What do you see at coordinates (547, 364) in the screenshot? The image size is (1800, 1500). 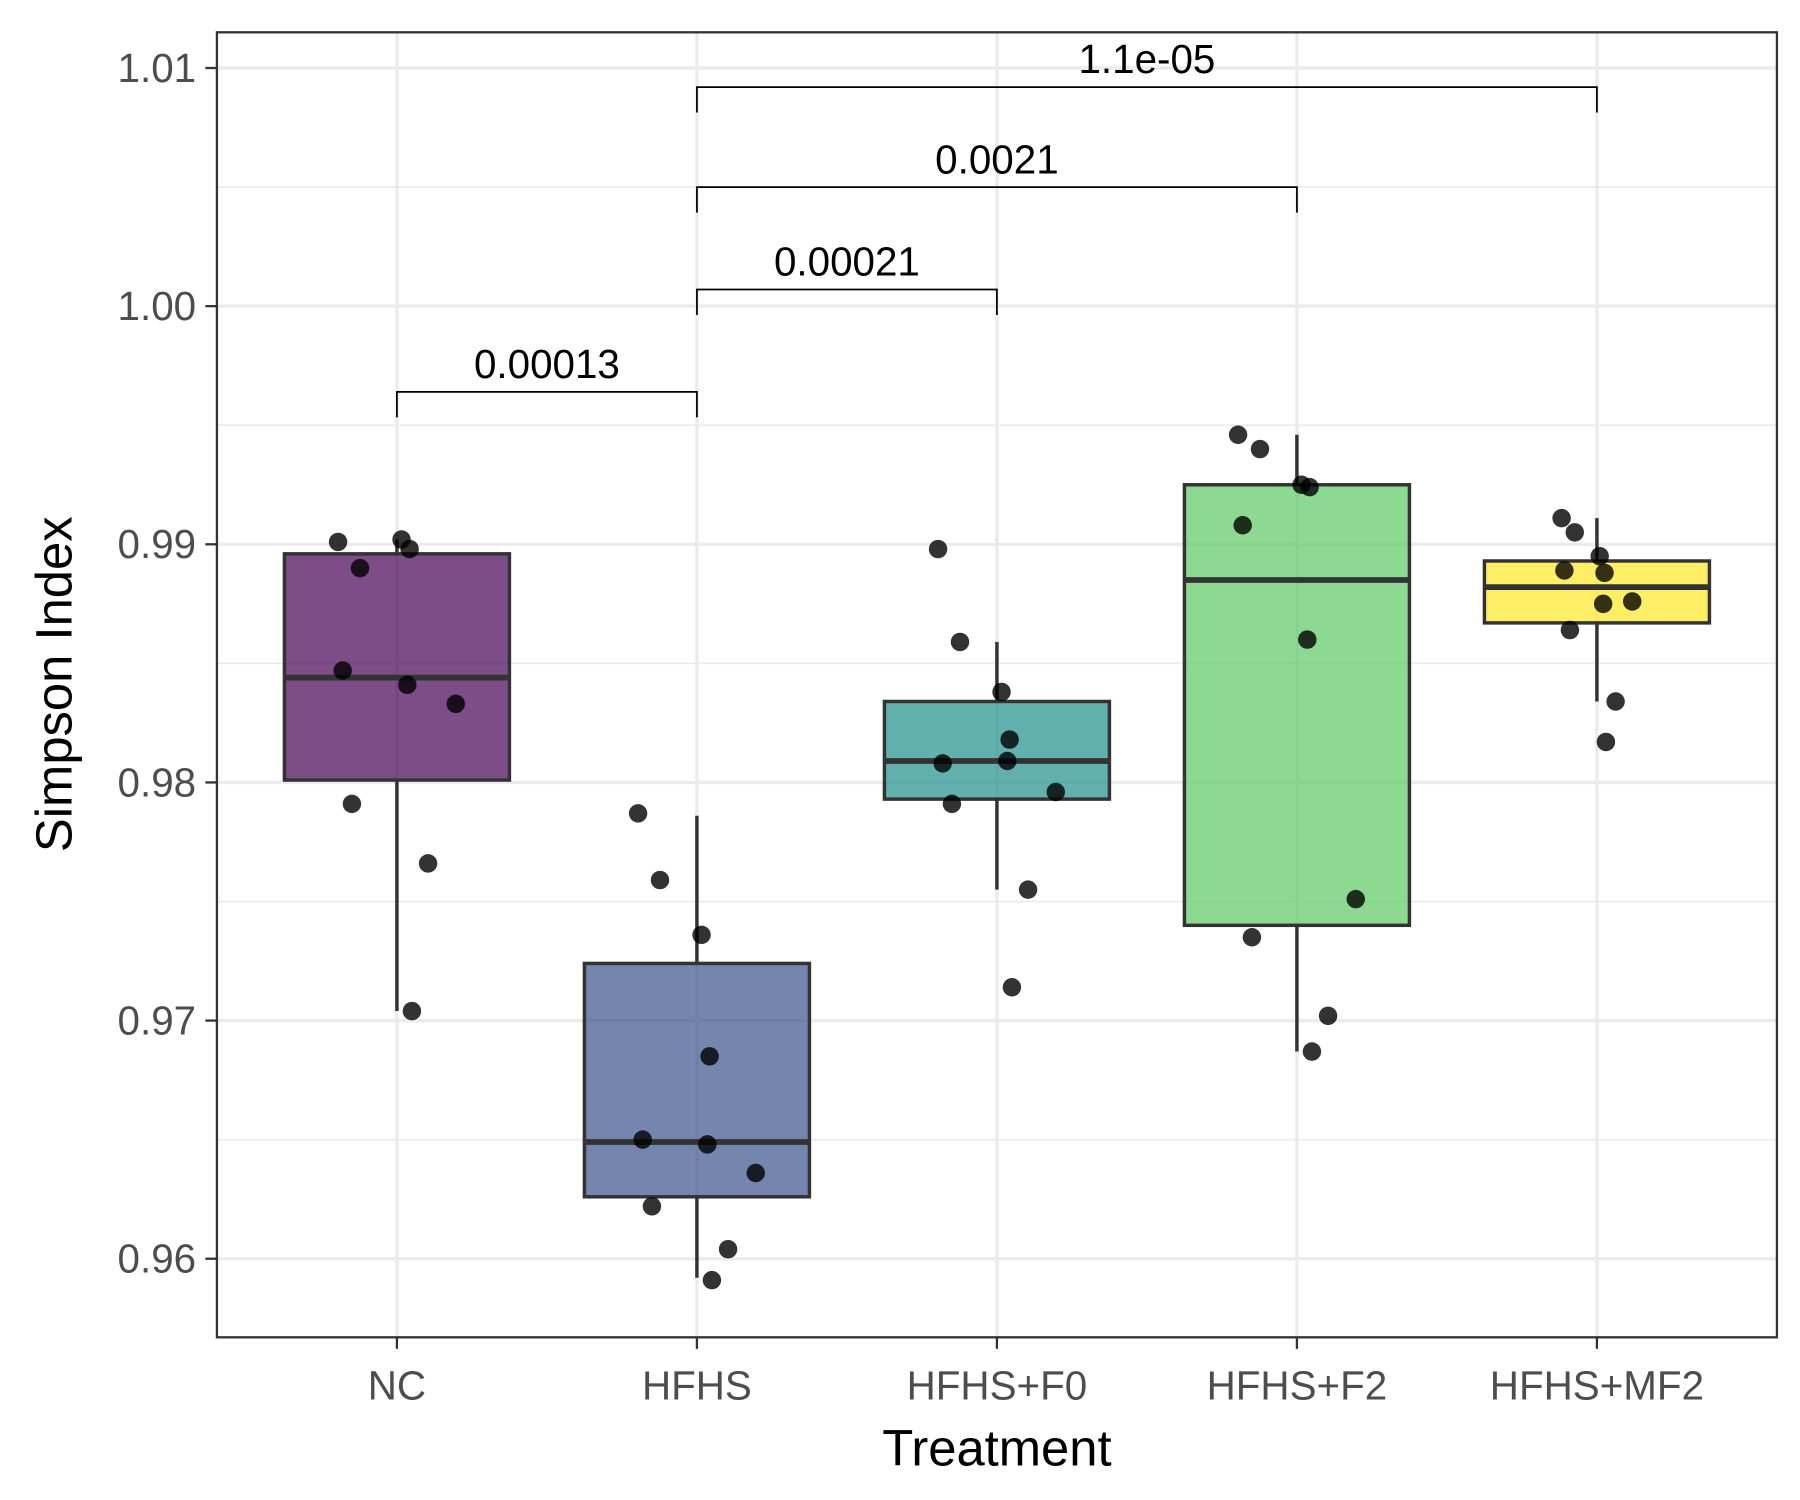 I see `p-value-label: 0.00013` at bounding box center [547, 364].